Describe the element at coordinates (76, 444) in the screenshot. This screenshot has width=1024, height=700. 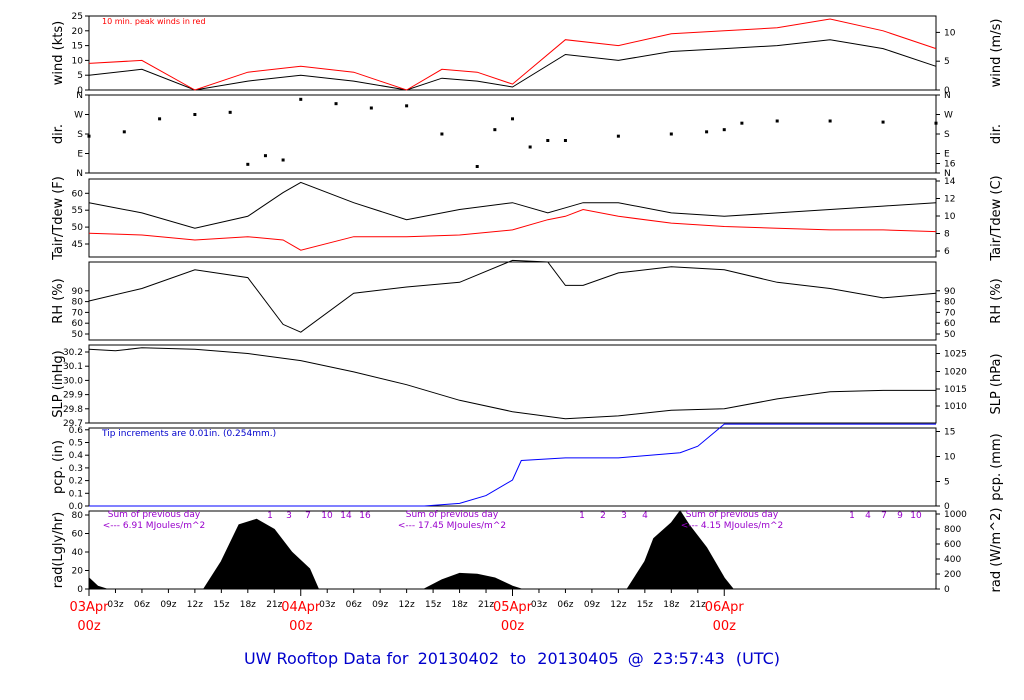
I see `y-tick-label: 0.5` at that location.